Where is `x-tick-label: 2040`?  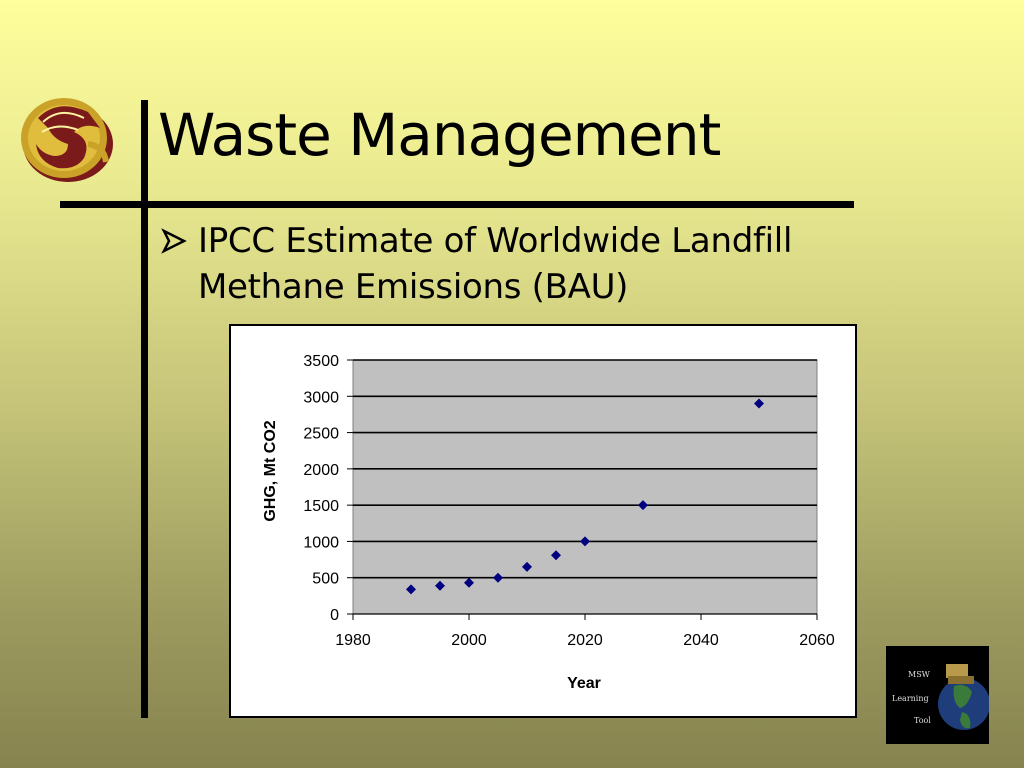 x-tick-label: 2040 is located at coordinates (701, 640).